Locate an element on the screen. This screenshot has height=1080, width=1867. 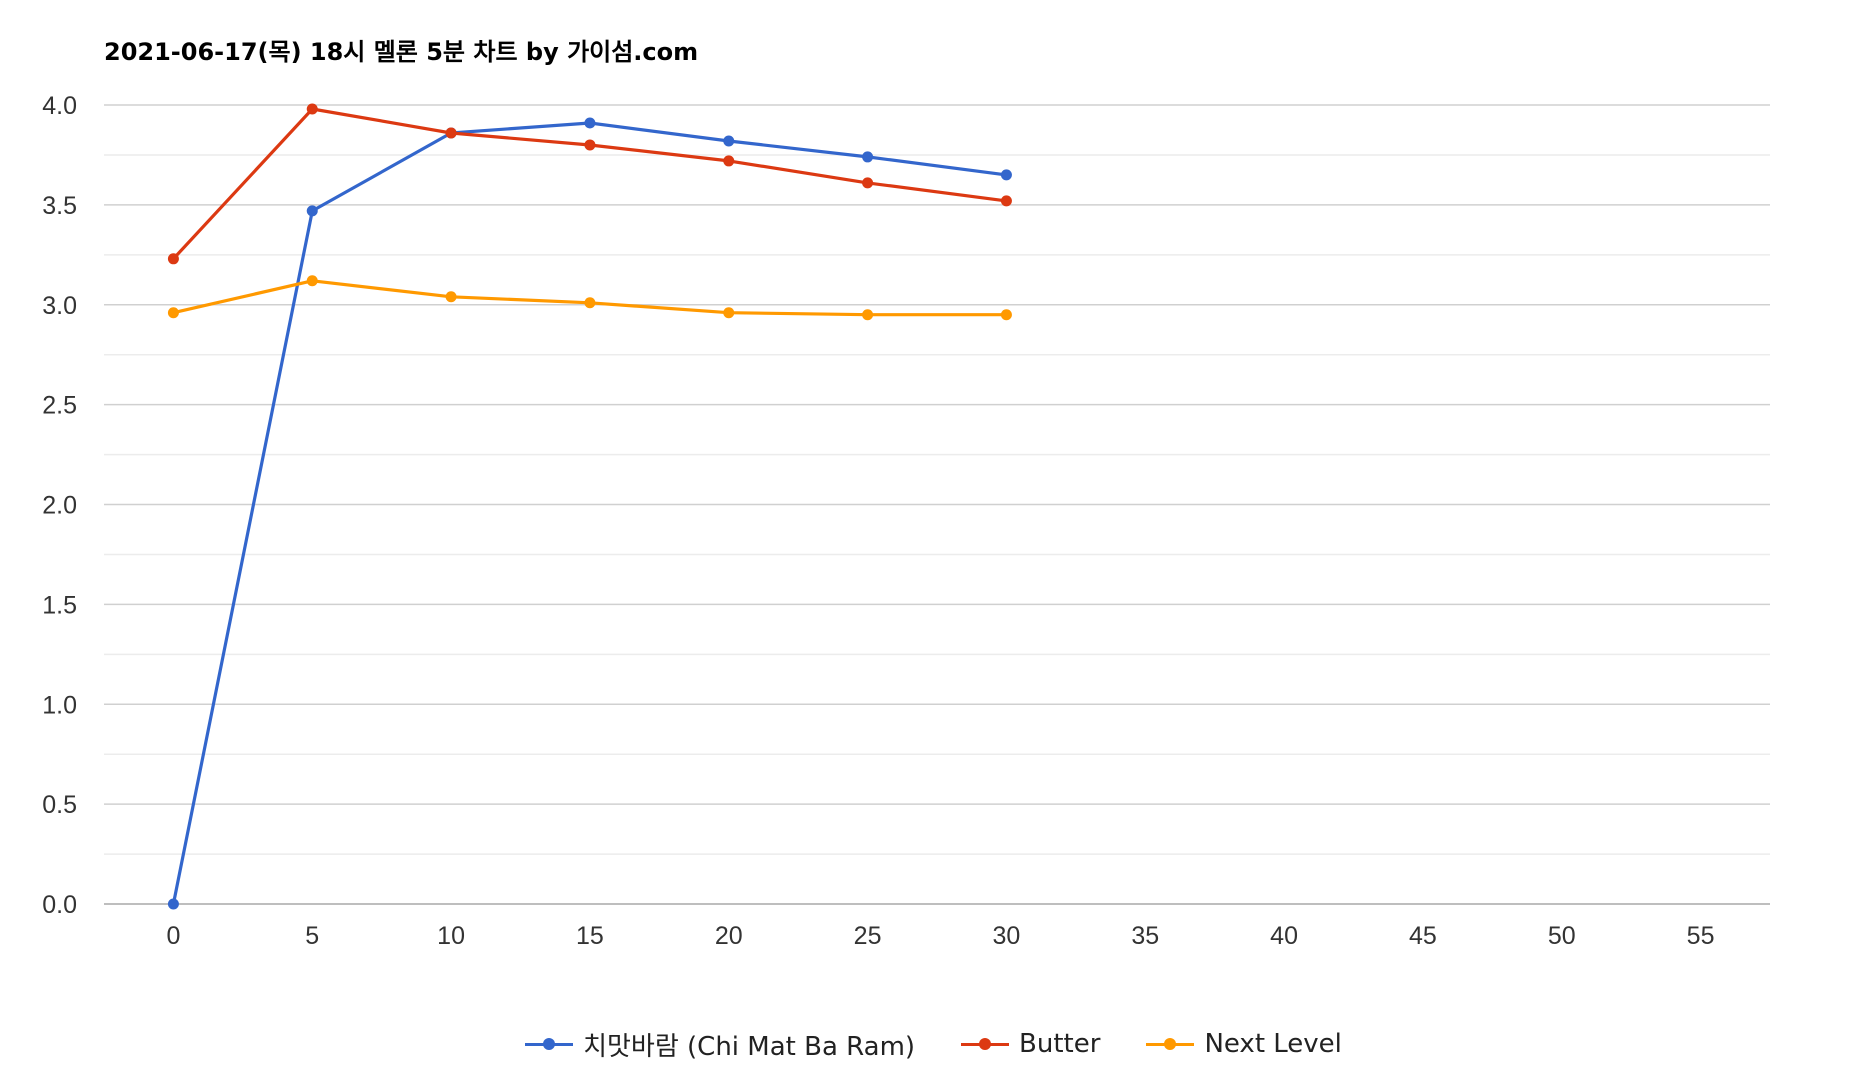
y-tick-label: 1.5 is located at coordinates (59, 605).